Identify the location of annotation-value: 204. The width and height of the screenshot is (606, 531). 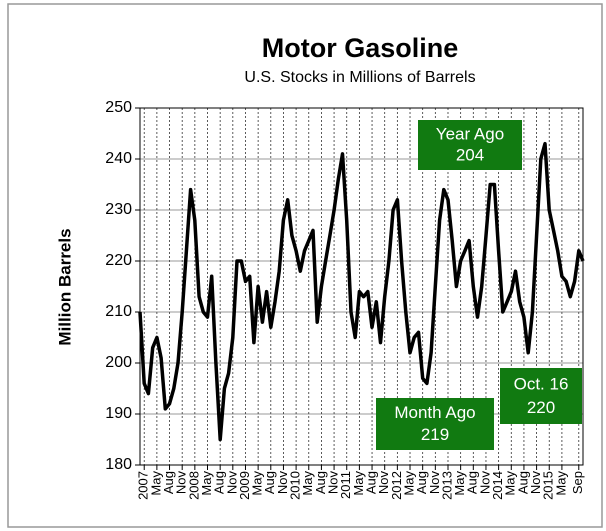
(470, 154).